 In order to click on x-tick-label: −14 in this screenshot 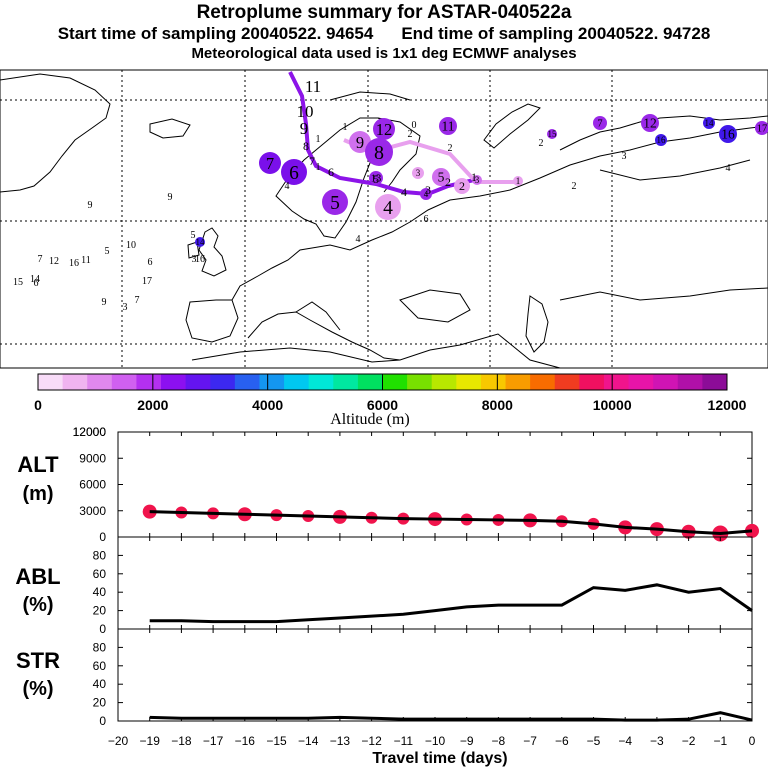, I will do `click(308, 741)`.